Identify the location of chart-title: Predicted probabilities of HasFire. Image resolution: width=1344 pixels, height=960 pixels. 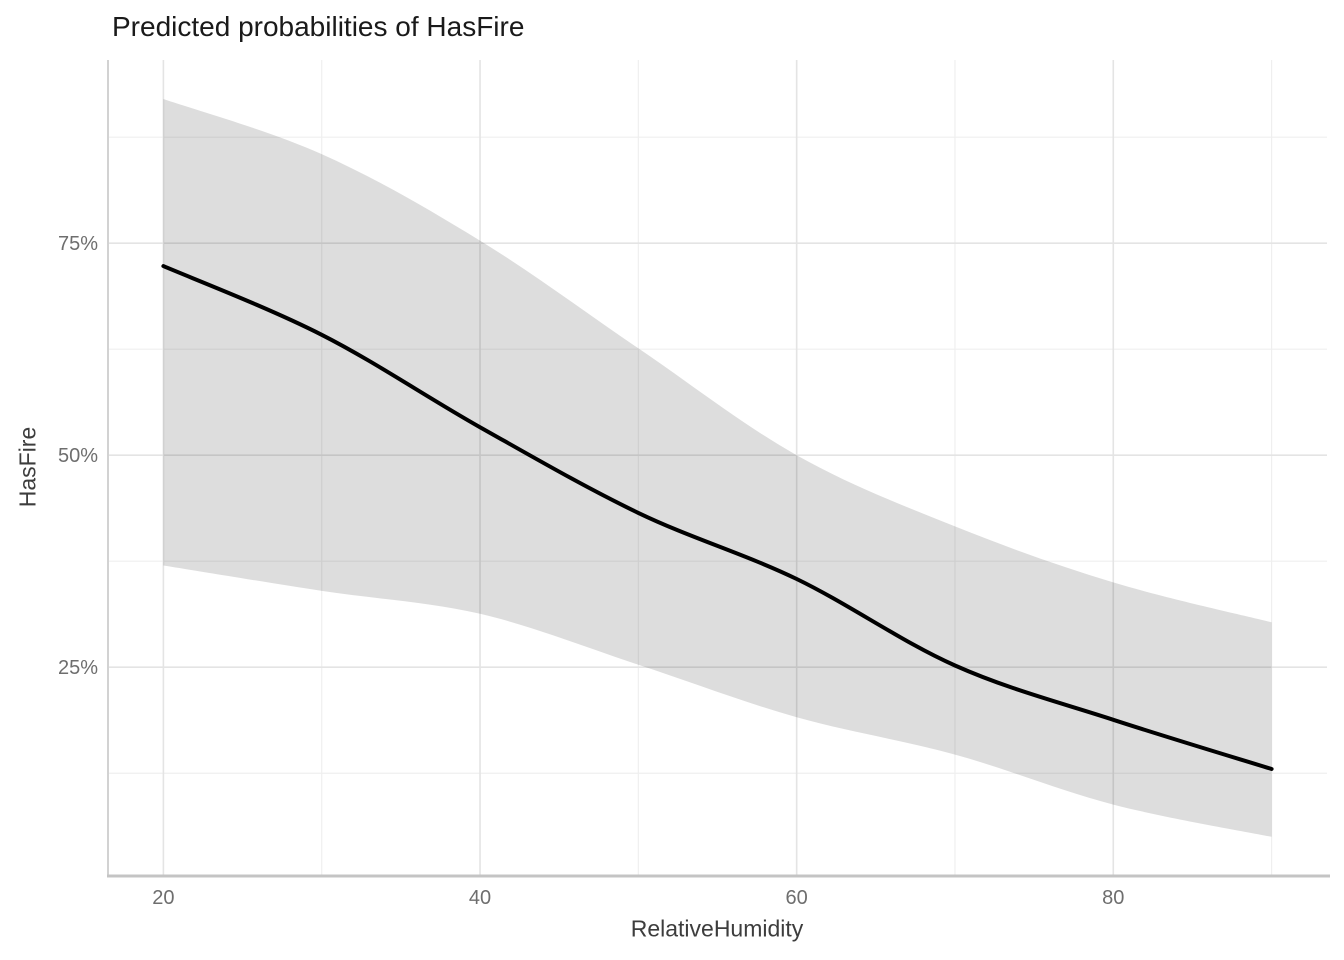
(318, 26).